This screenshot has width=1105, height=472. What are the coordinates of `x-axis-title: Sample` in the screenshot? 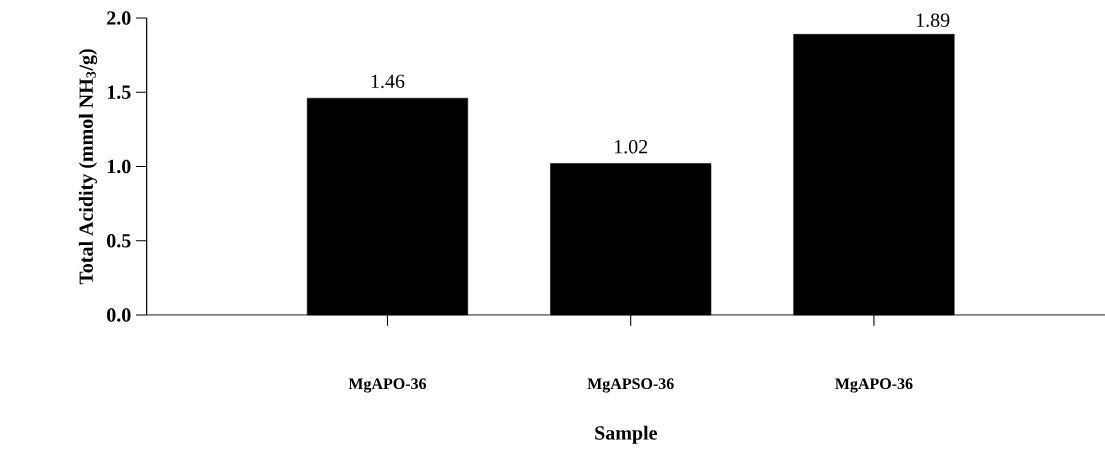 It's located at (626, 434).